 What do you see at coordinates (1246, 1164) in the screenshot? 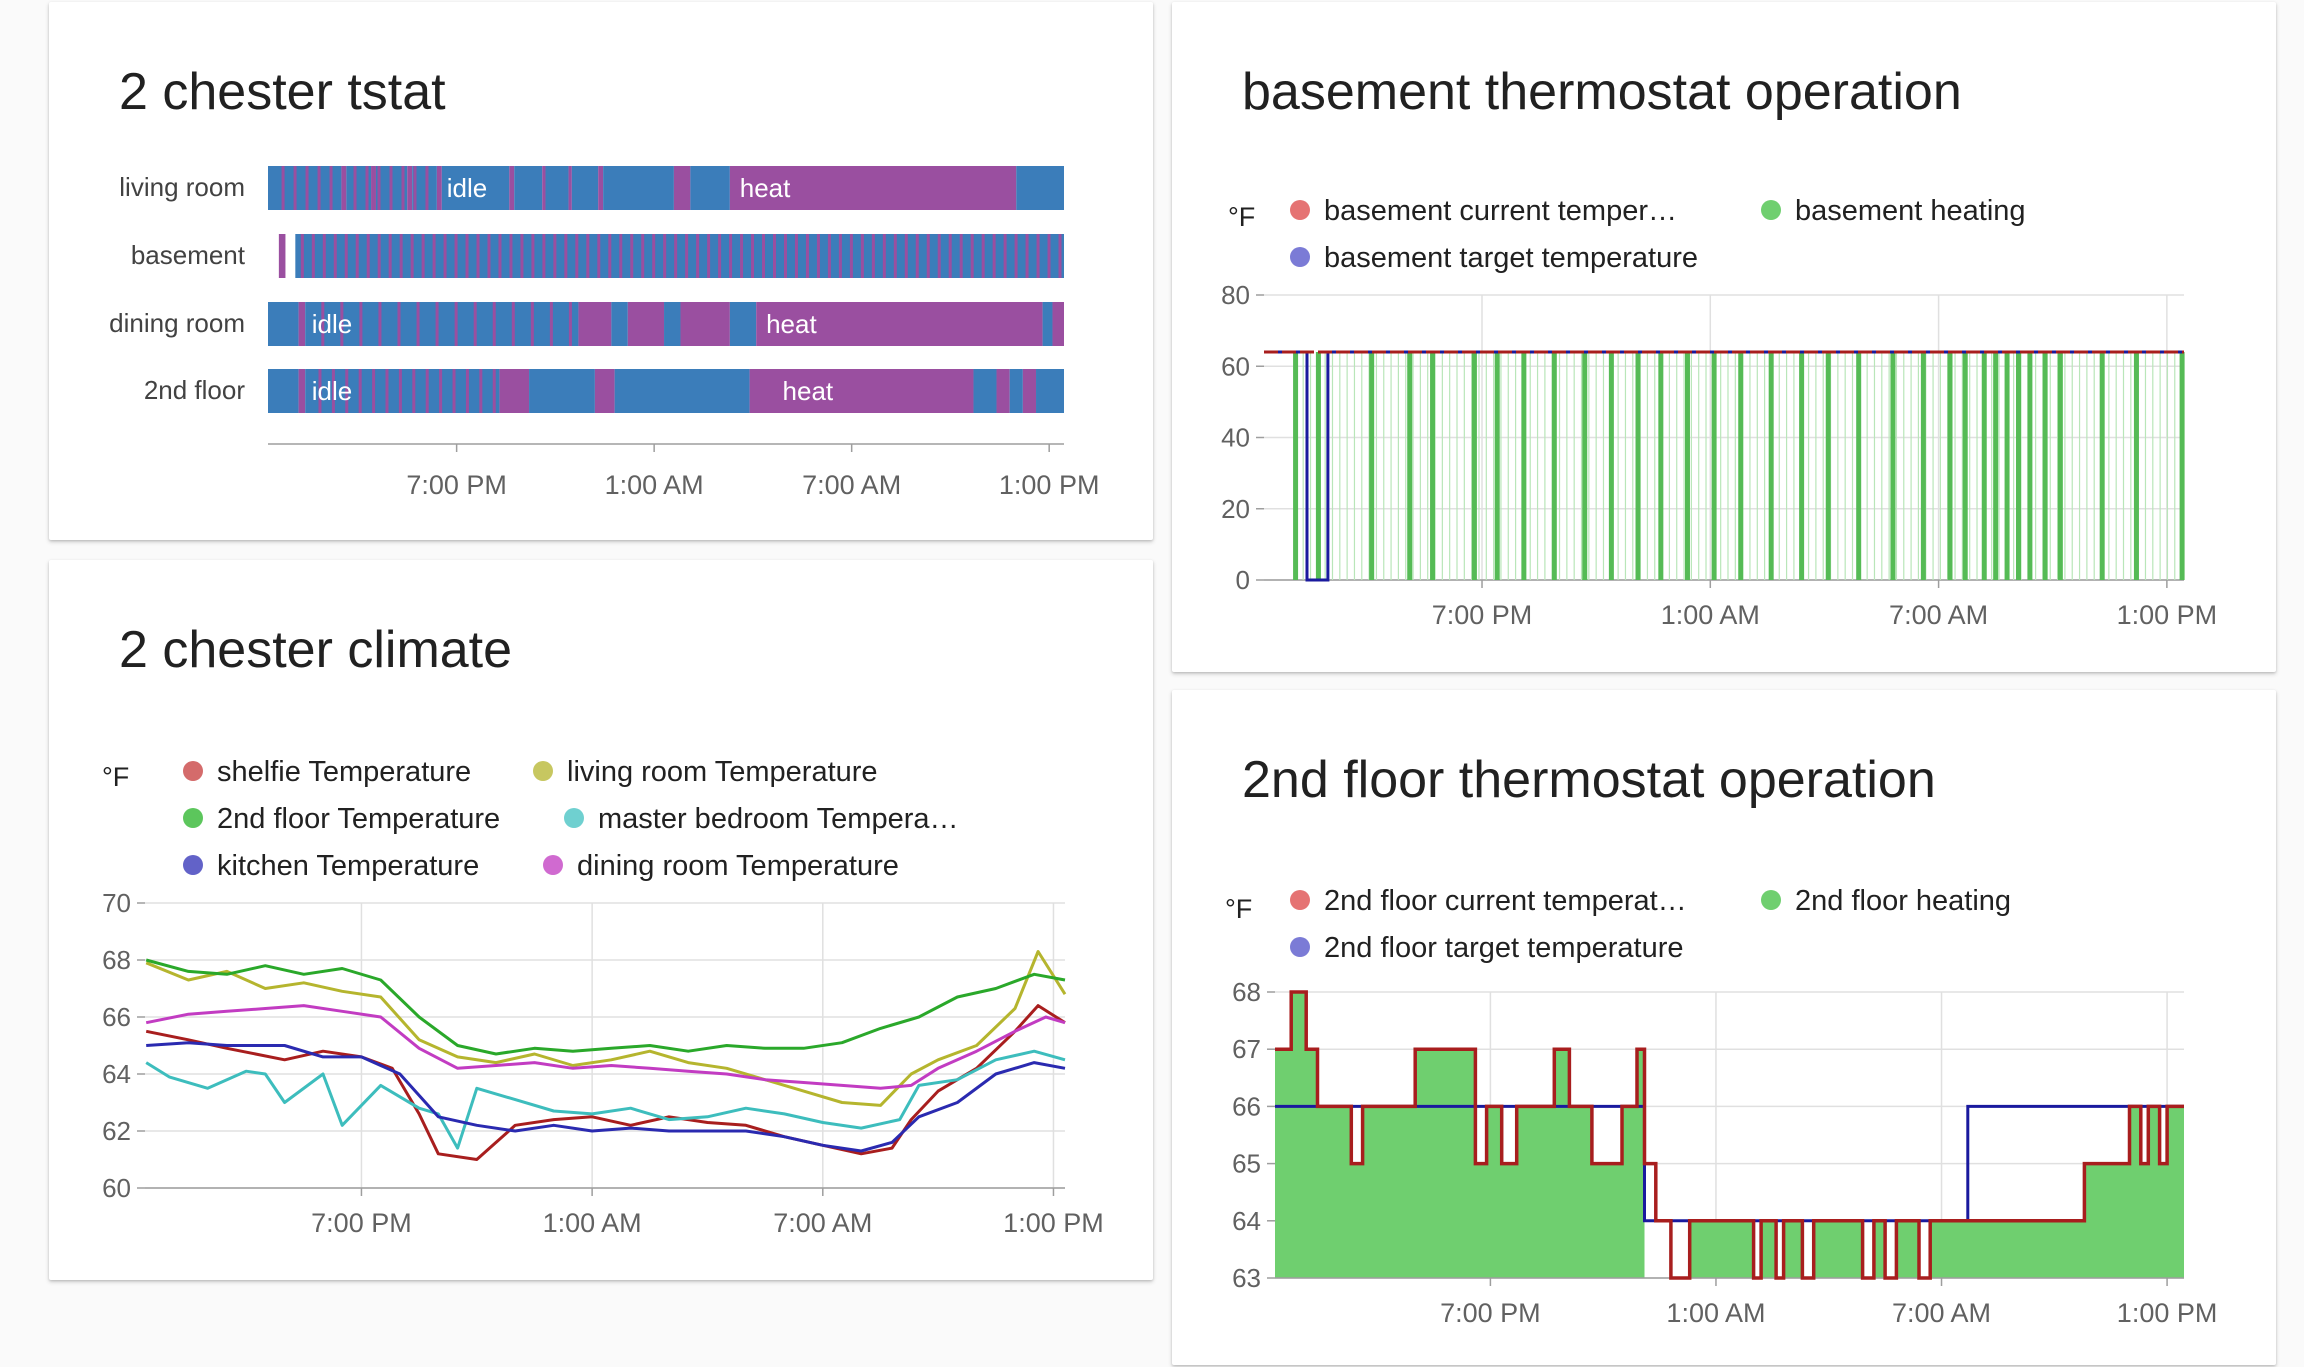
I see `y-tick-label: 65` at bounding box center [1246, 1164].